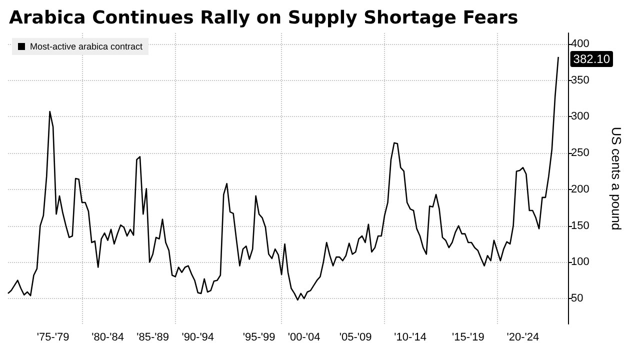 Image resolution: width=631 pixels, height=343 pixels. I want to click on y-tick-label: 100, so click(580, 262).